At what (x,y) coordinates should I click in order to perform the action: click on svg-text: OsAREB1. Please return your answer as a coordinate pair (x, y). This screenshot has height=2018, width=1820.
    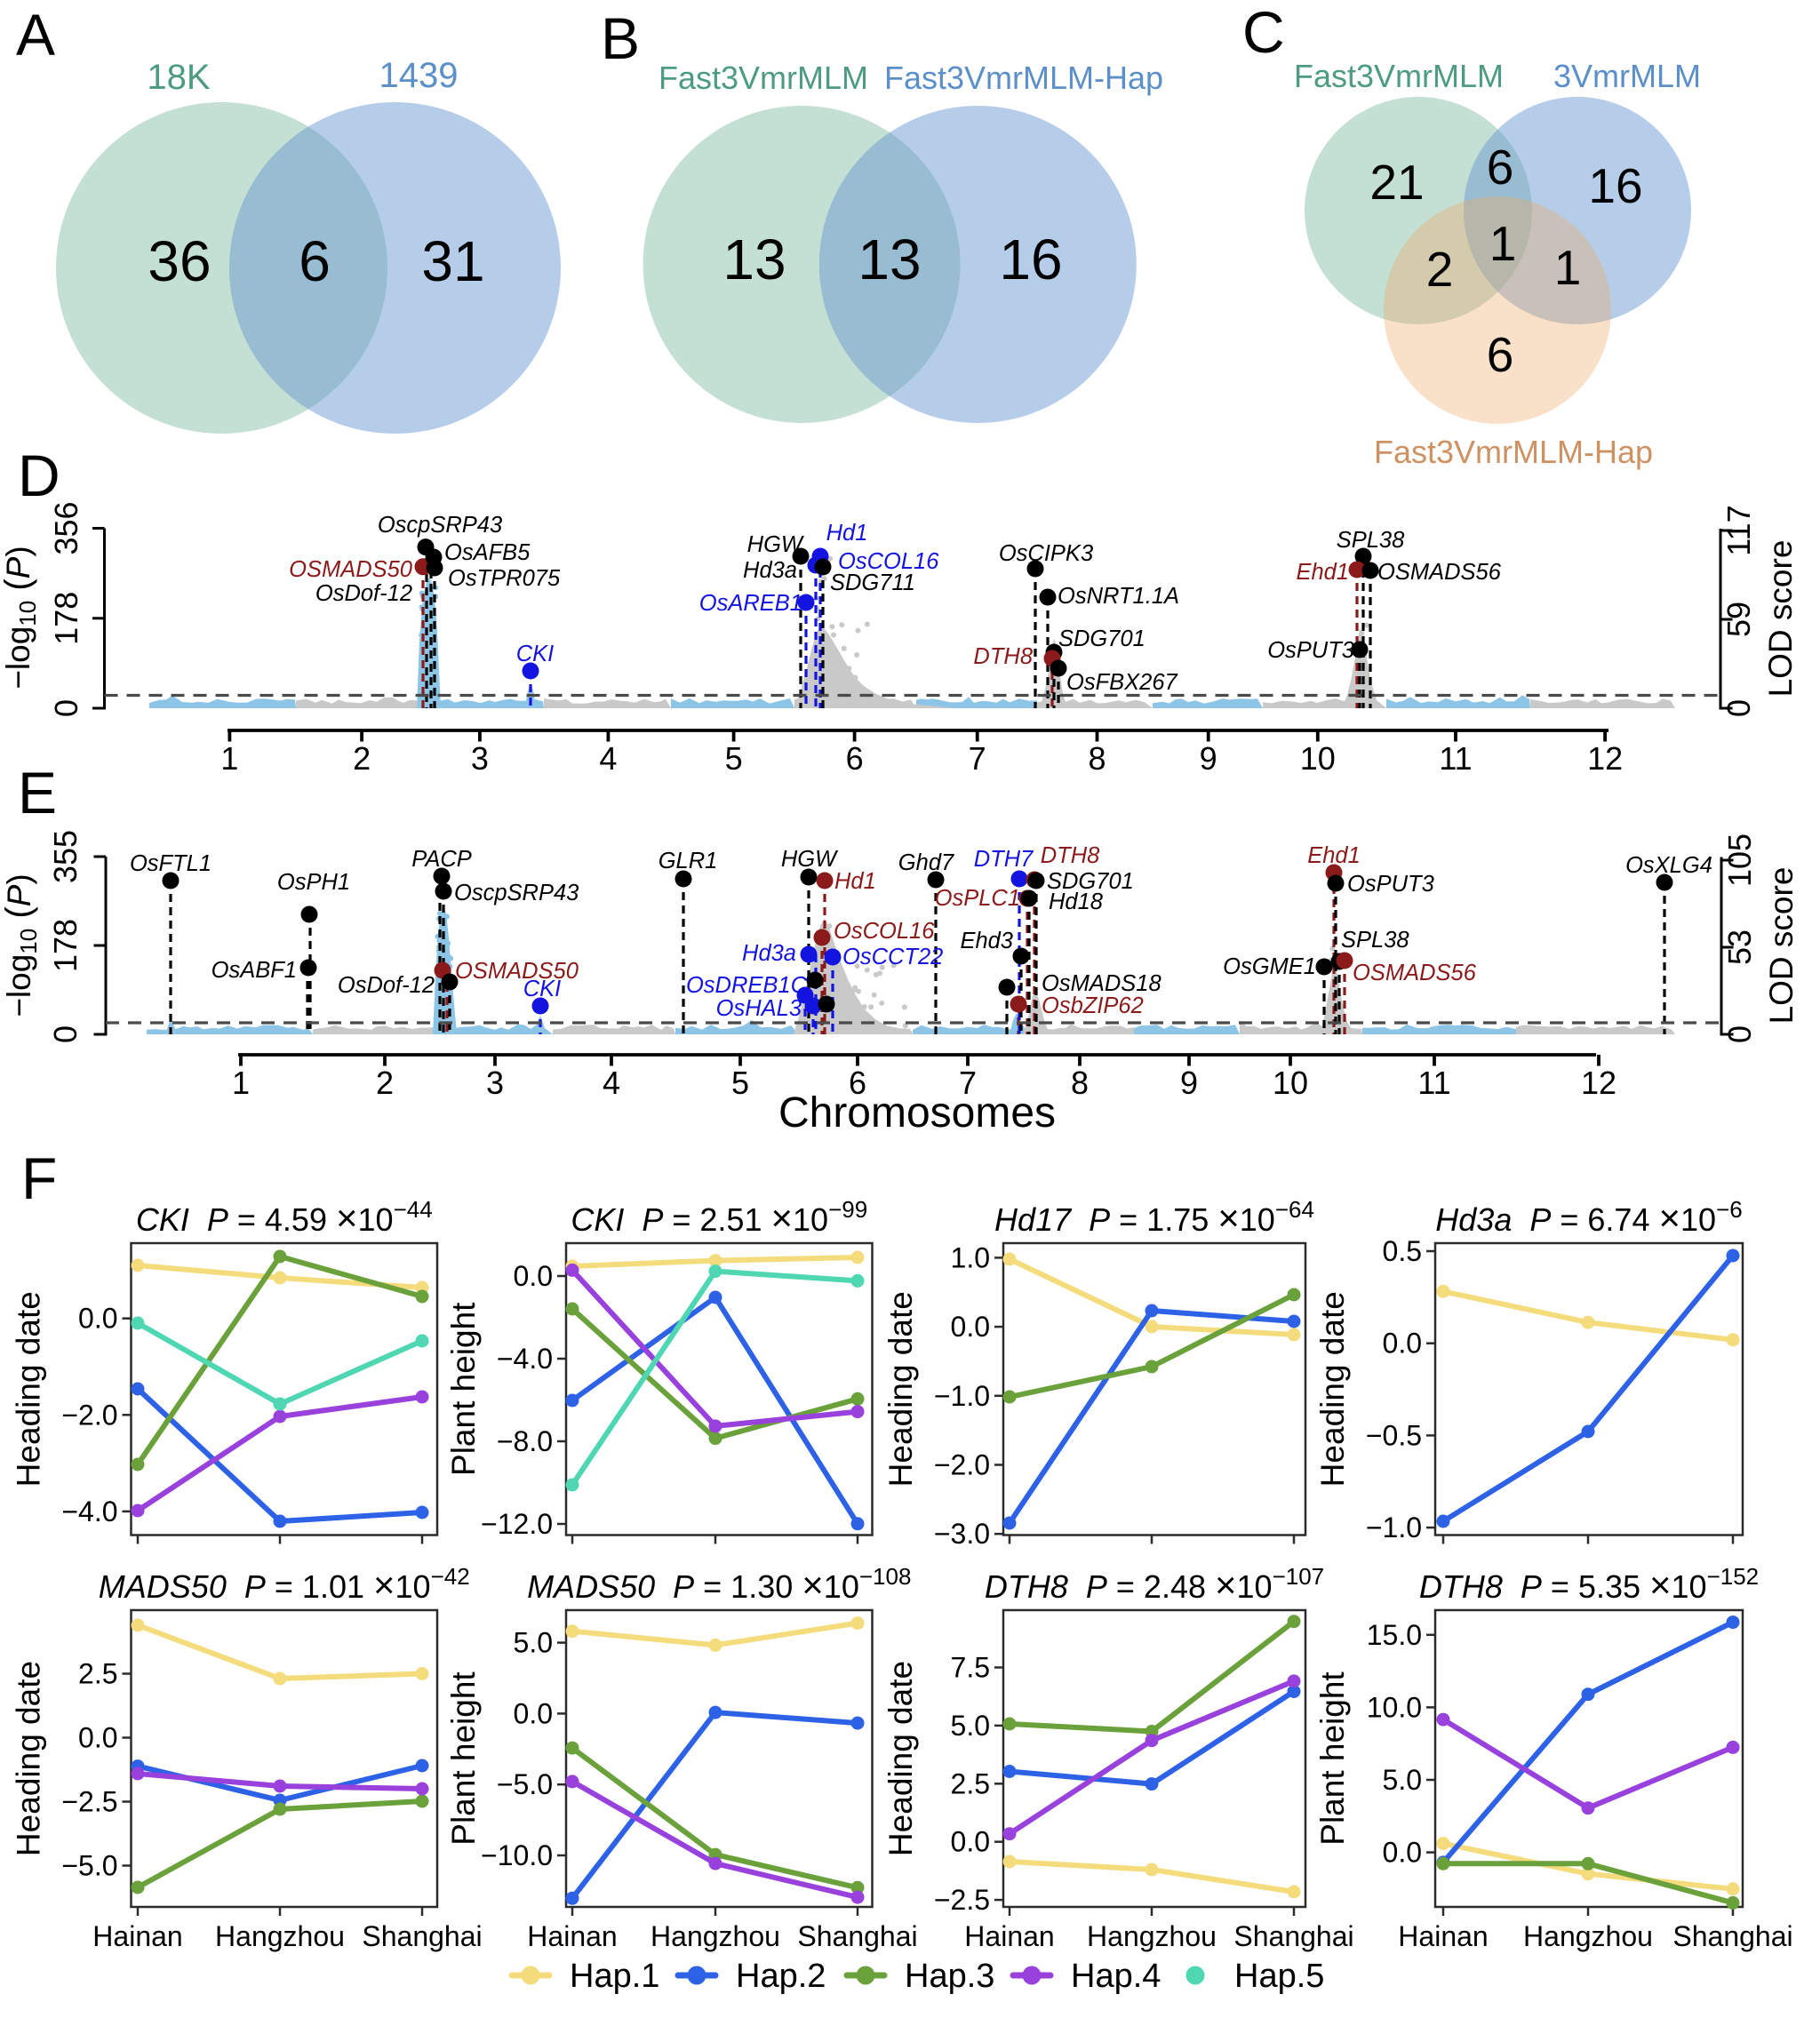
    Looking at the image, I should click on (750, 603).